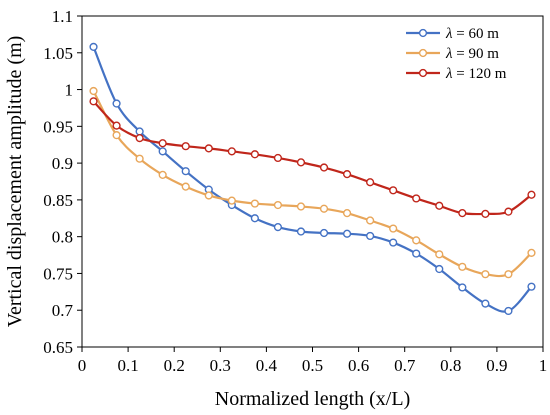  Describe the element at coordinates (69, 90) in the screenshot. I see `y-tick-label: 1` at that location.